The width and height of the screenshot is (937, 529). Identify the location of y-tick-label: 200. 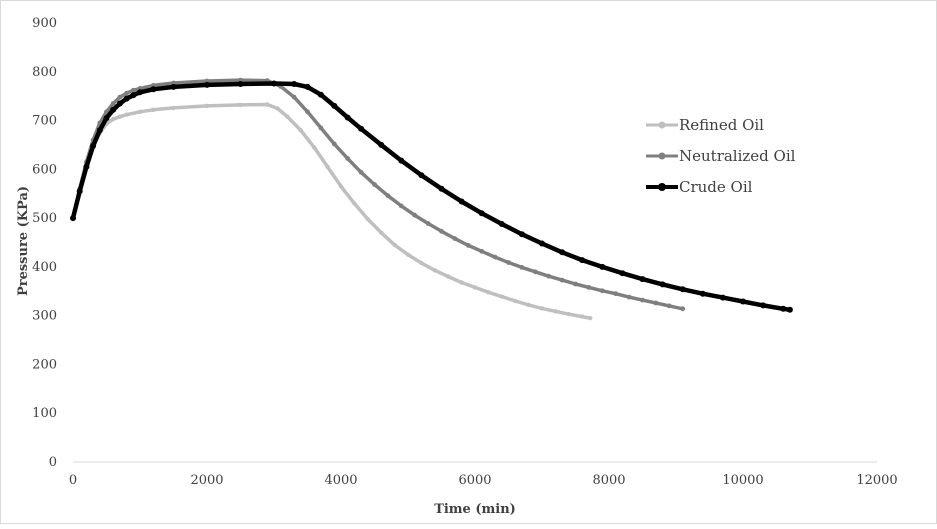
(44, 364).